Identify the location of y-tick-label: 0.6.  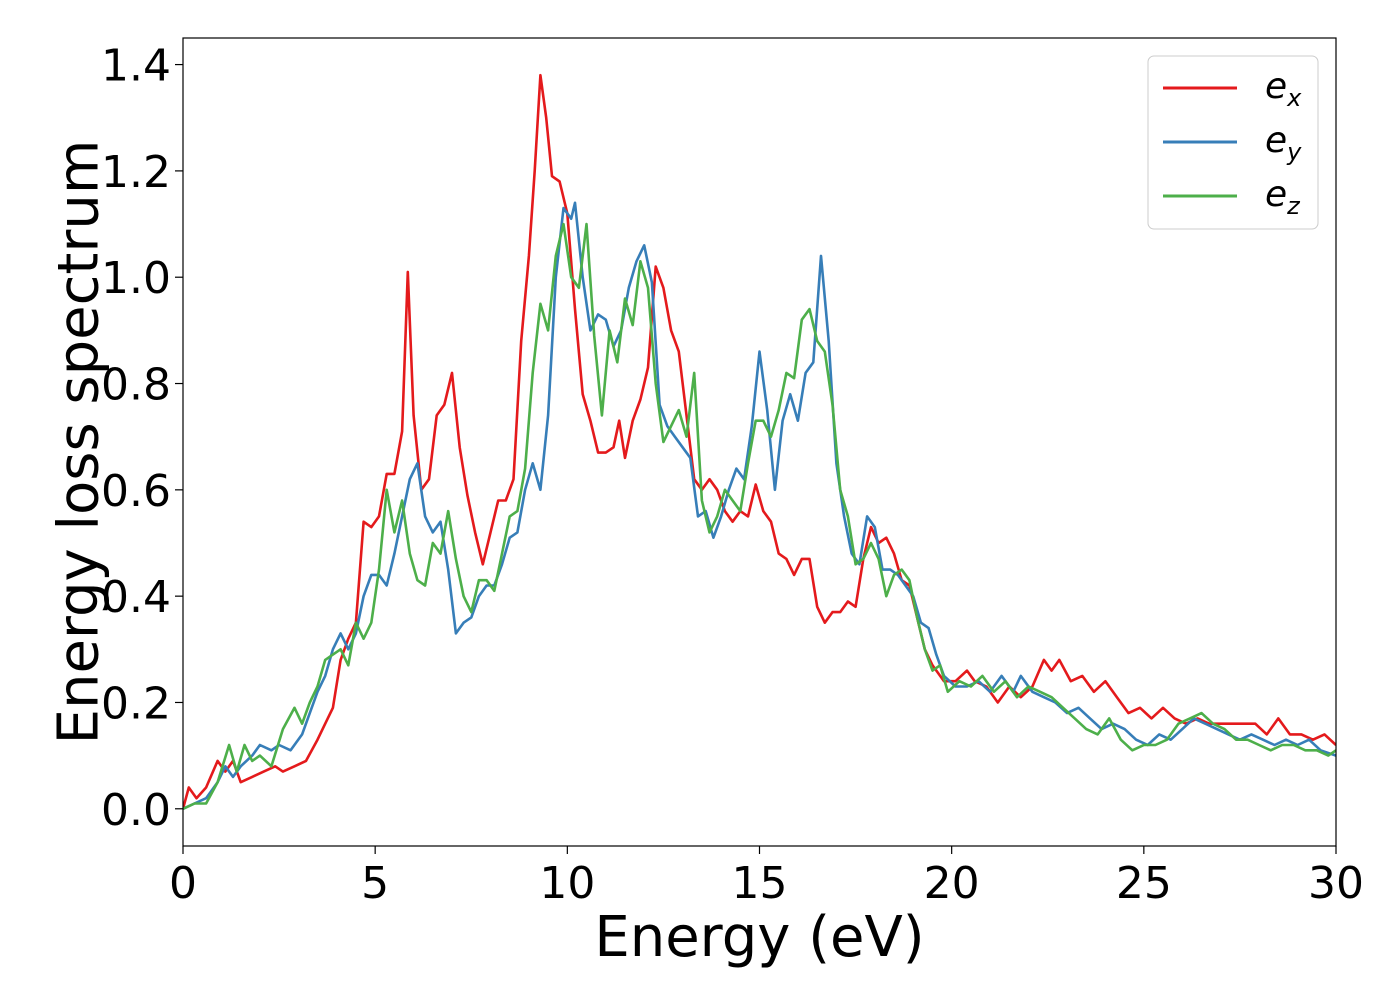
(136, 491).